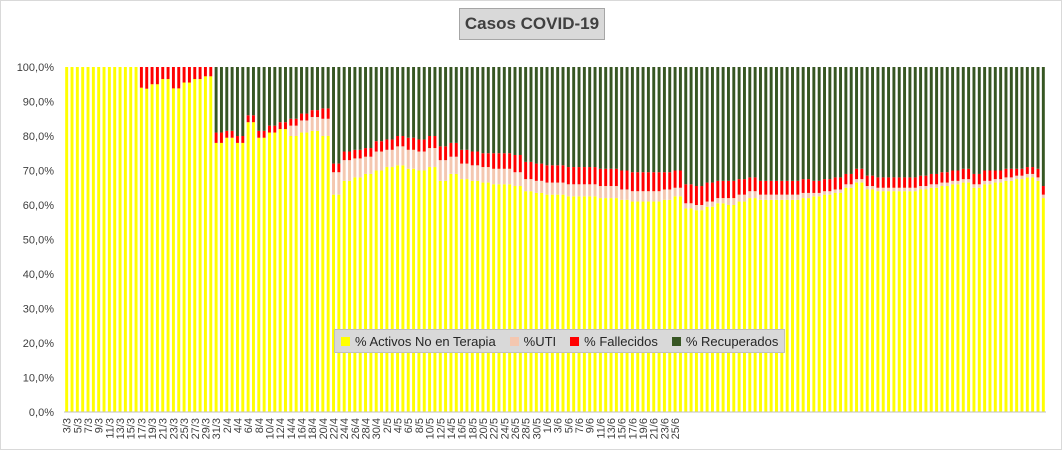  Describe the element at coordinates (196, 428) in the screenshot. I see `x-tick-label: 27/3` at that location.